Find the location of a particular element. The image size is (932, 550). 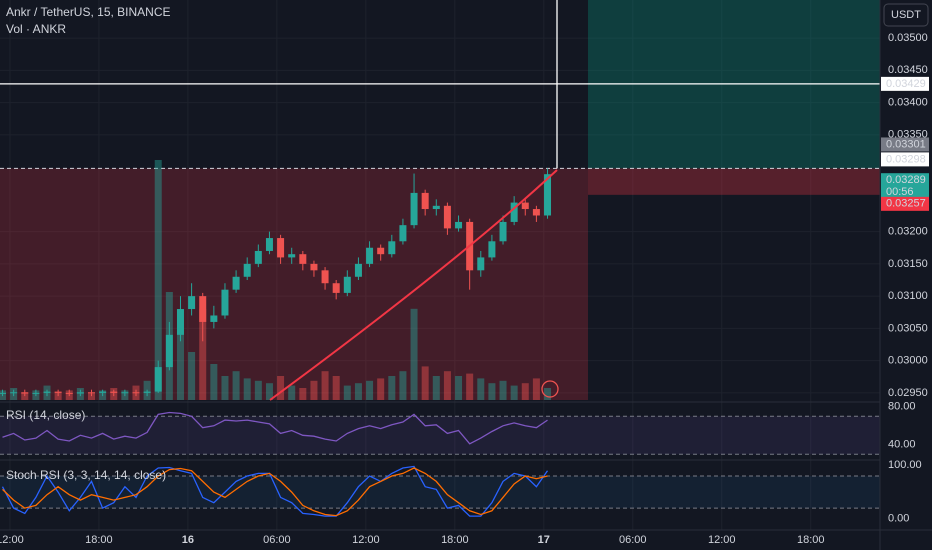

rsi-title: RSI (14, close) is located at coordinates (45, 415).